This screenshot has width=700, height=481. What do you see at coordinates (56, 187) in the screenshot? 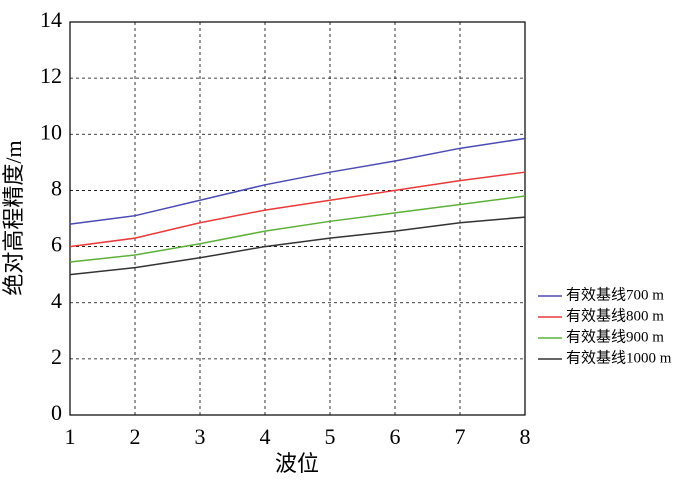
I see `y-tick-label: 8` at bounding box center [56, 187].